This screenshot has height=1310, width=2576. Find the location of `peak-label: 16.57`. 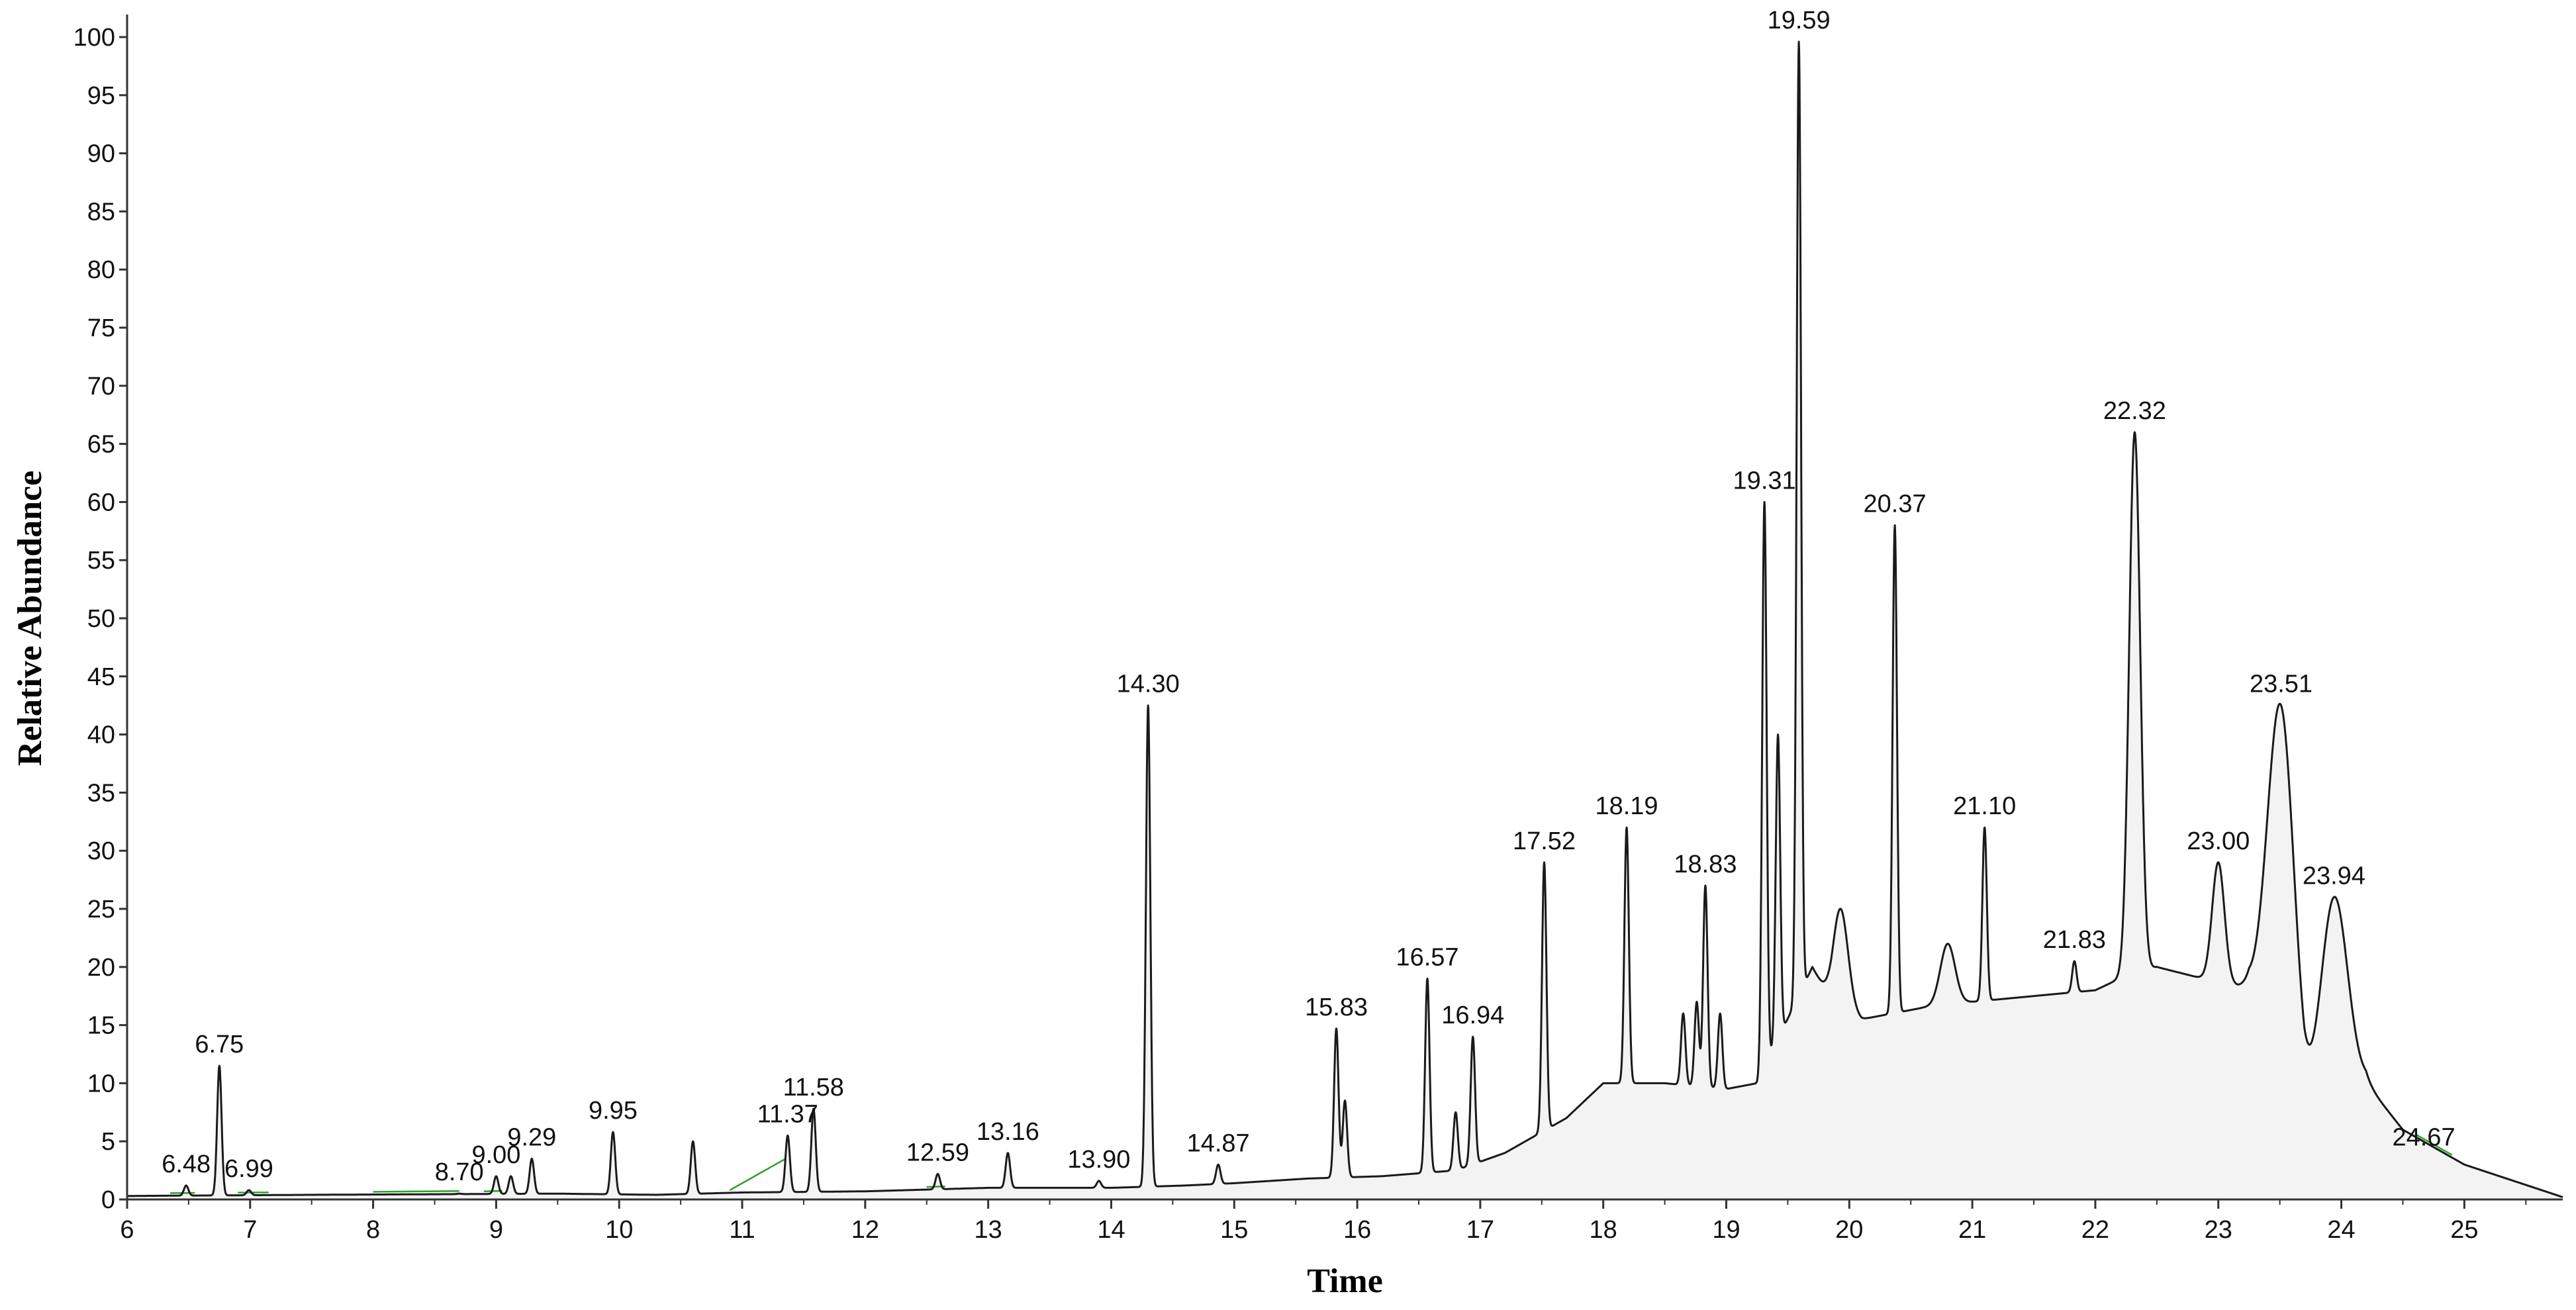

peak-label: 16.57 is located at coordinates (1427, 957).